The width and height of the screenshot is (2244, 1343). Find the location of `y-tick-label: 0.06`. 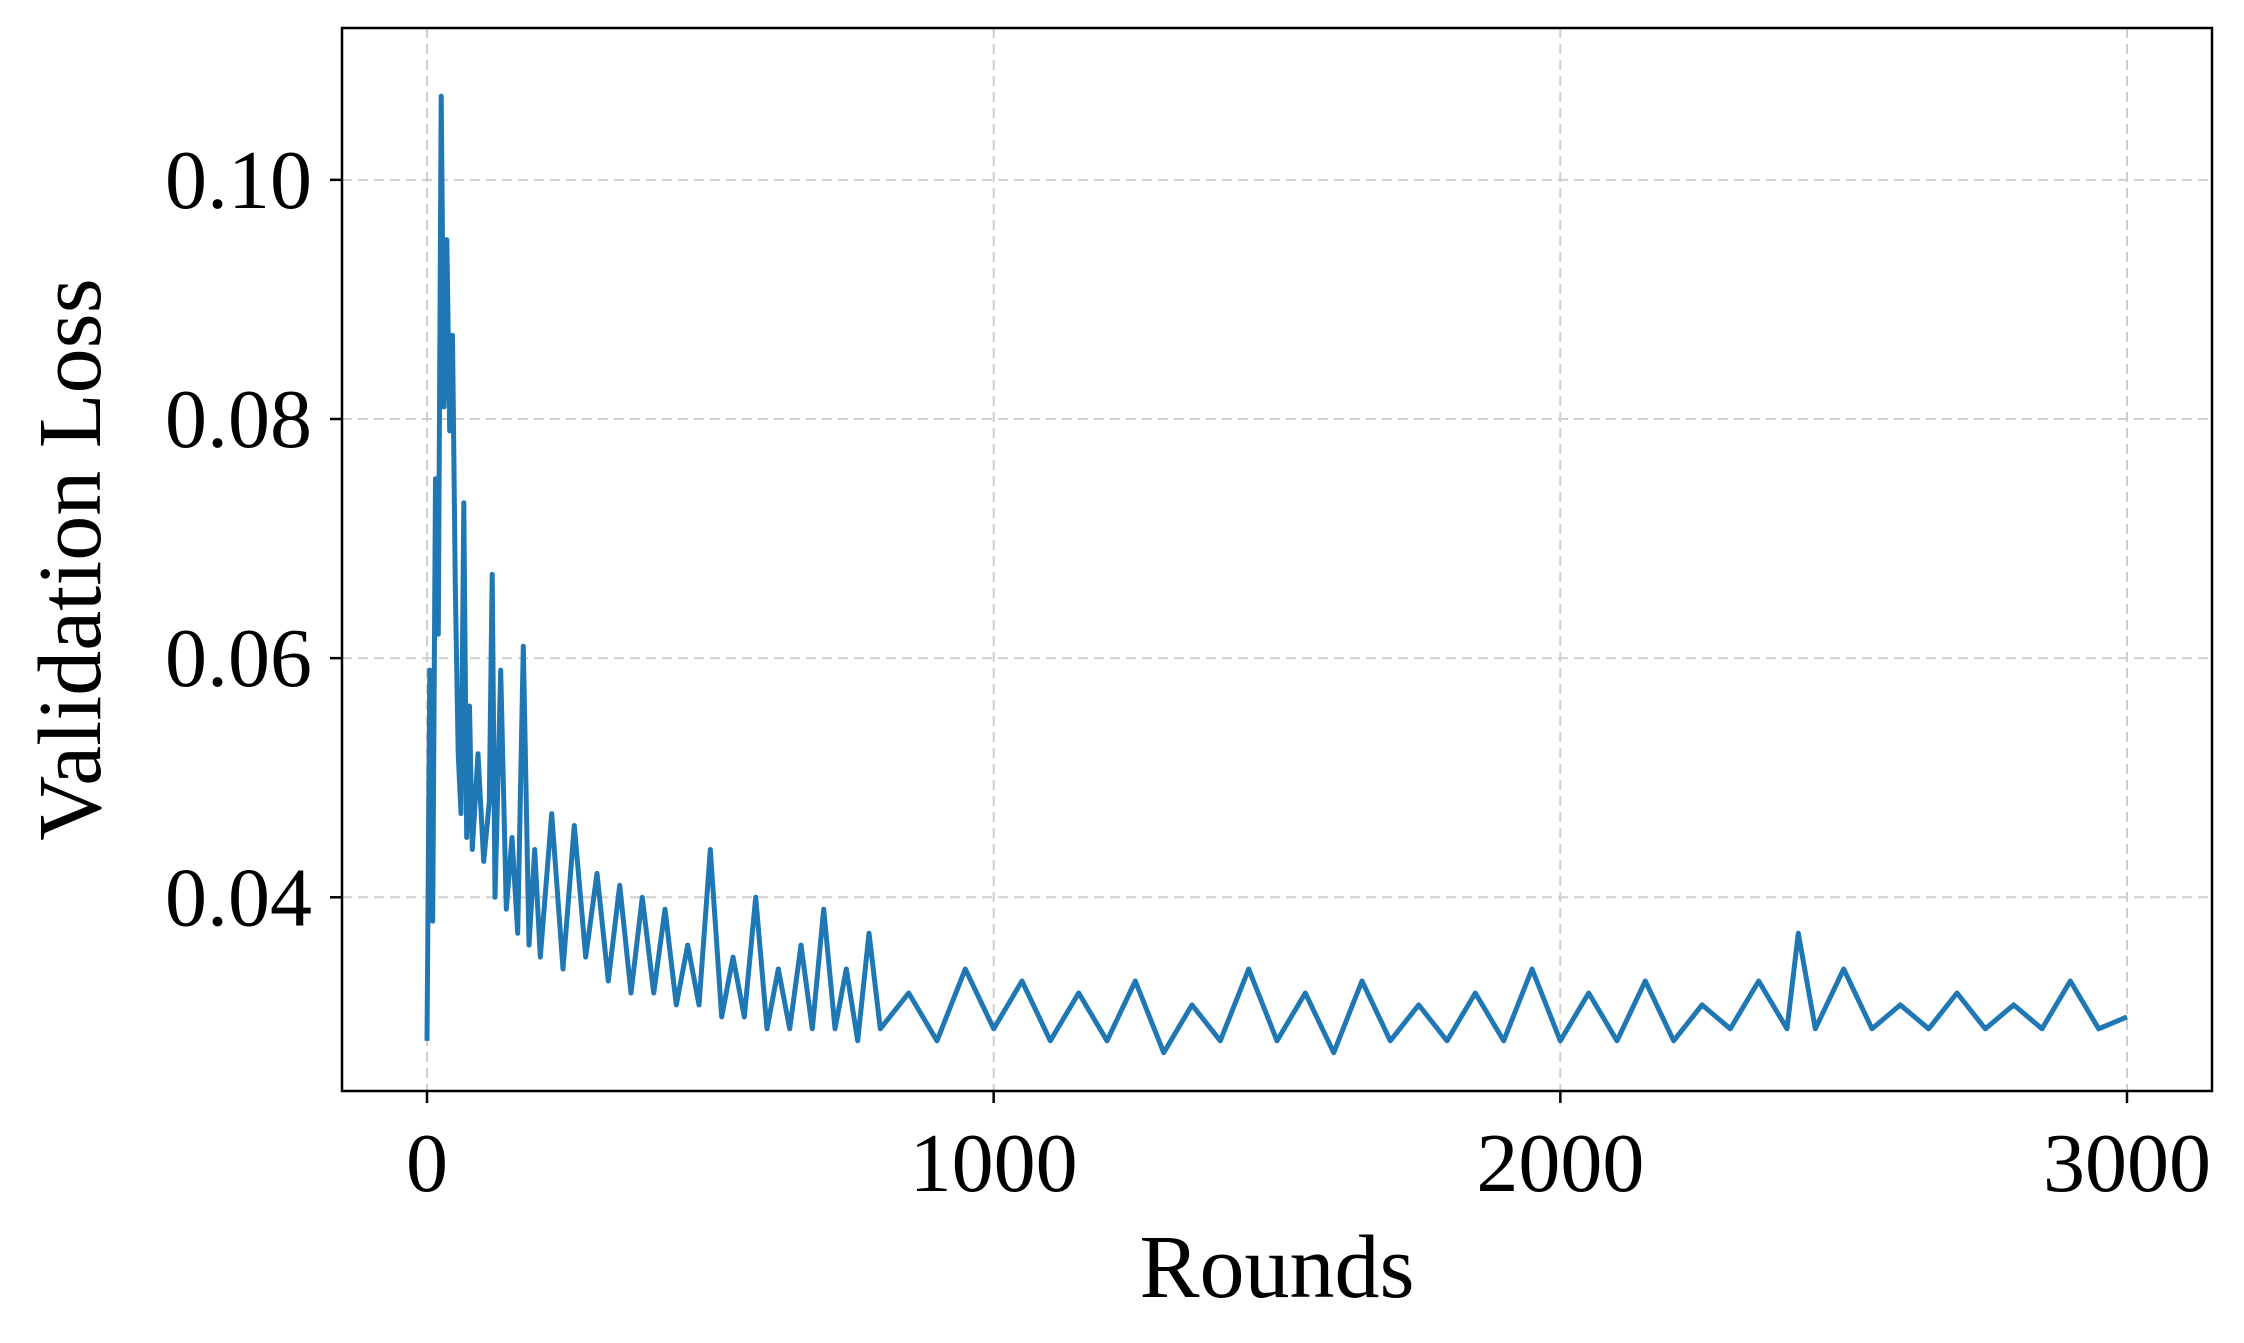

y-tick-label: 0.06 is located at coordinates (238, 658).